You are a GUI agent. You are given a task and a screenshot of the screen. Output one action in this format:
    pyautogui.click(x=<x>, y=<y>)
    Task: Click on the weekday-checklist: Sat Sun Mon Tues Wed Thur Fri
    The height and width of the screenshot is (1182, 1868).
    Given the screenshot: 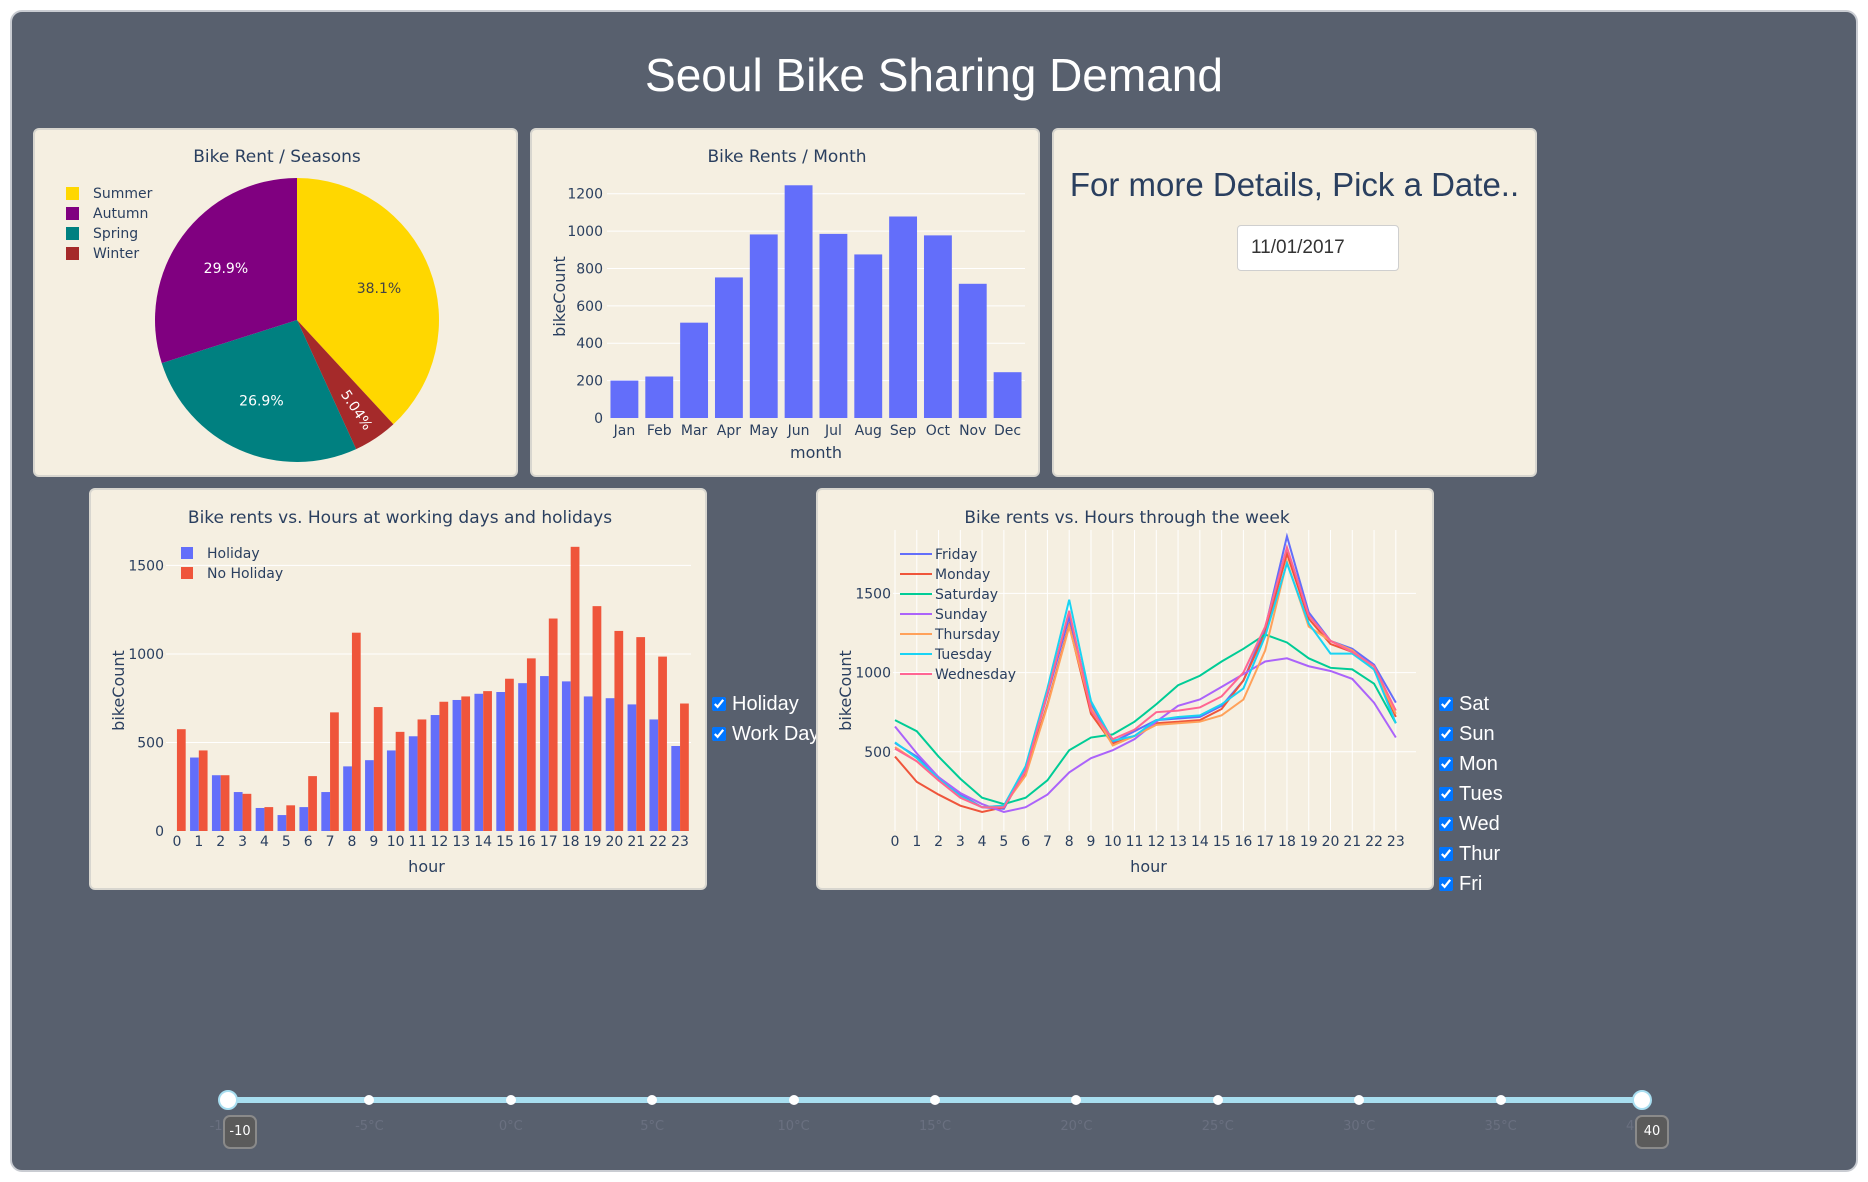 What is the action you would take?
    pyautogui.click(x=1471, y=794)
    